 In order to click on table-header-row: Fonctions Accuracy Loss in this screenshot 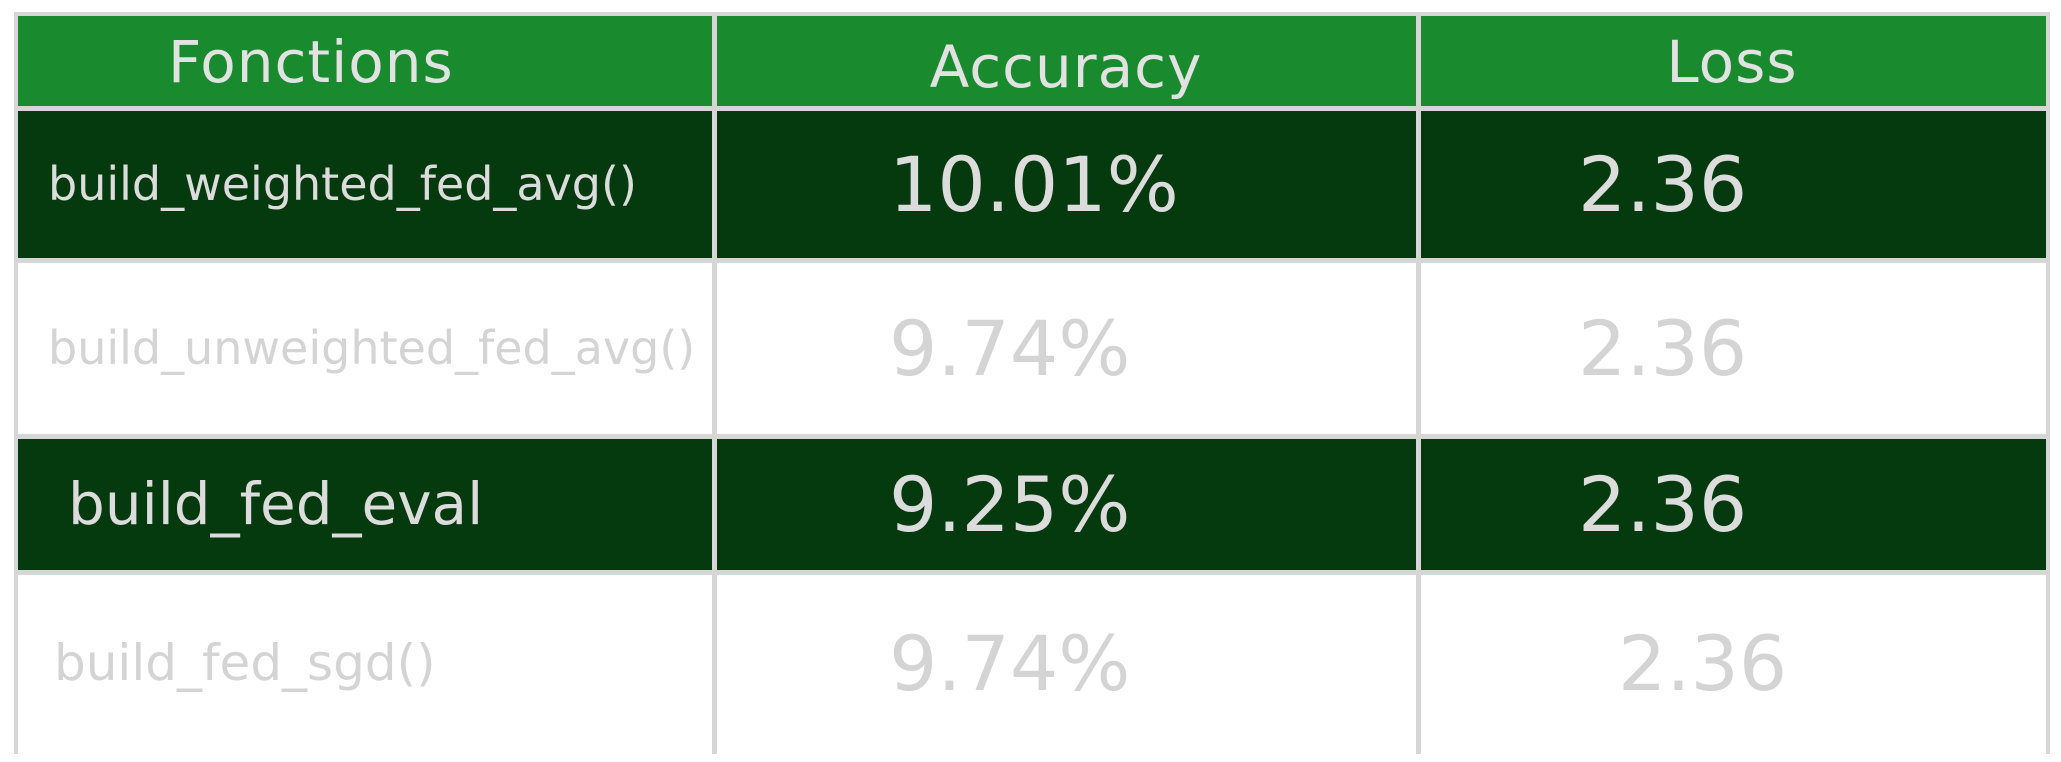, I will do `click(1032, 62)`.